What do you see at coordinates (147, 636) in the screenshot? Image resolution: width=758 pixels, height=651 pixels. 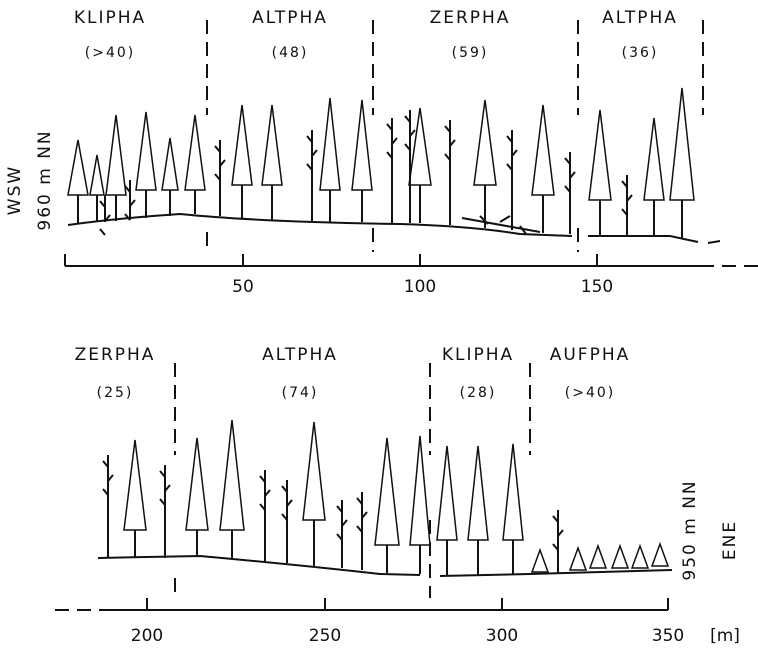 I see `tick-label: 200` at bounding box center [147, 636].